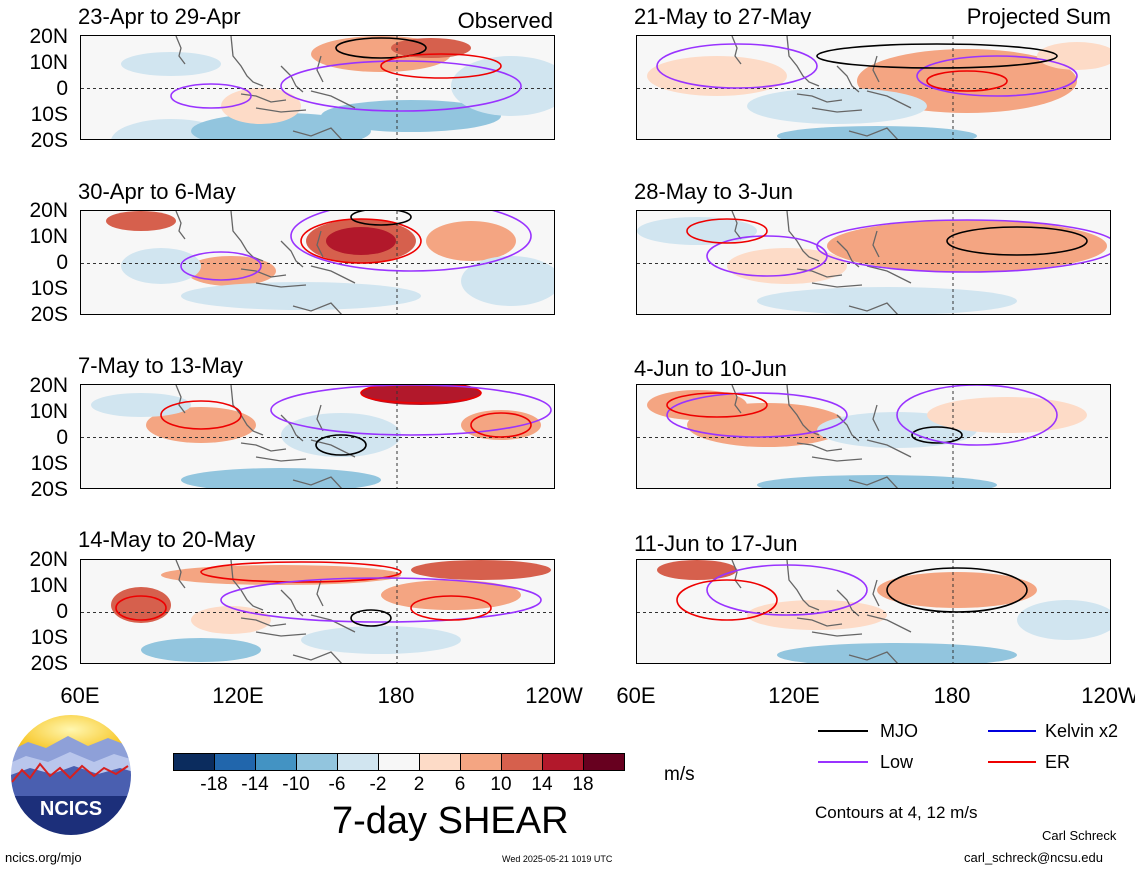 The height and width of the screenshot is (872, 1135). What do you see at coordinates (450, 821) in the screenshot?
I see `main-title: 7-day SHEAR` at bounding box center [450, 821].